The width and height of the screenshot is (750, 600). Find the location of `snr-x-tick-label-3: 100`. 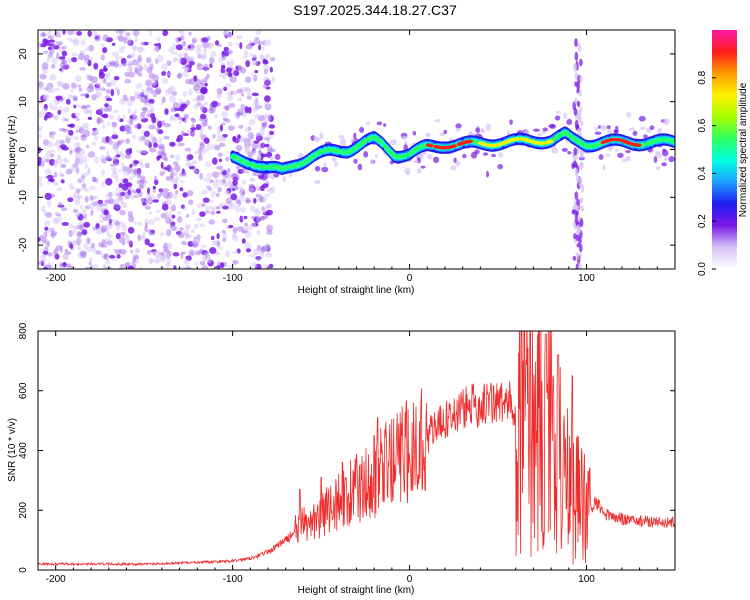

snr-x-tick-label-3: 100 is located at coordinates (586, 579).